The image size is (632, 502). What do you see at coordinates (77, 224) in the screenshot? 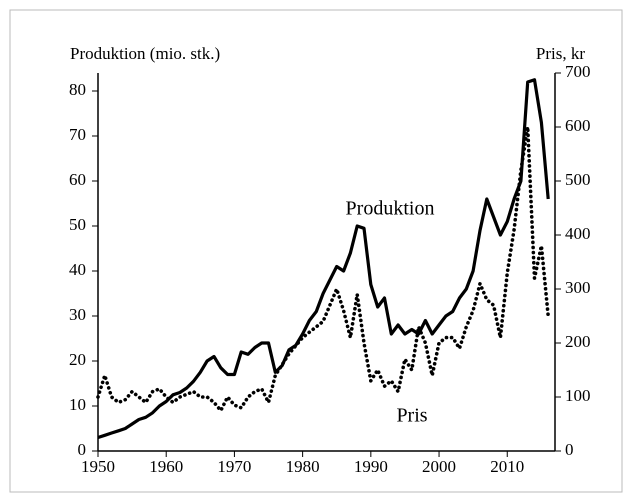
I see `y-tick-label: 50` at bounding box center [77, 224].